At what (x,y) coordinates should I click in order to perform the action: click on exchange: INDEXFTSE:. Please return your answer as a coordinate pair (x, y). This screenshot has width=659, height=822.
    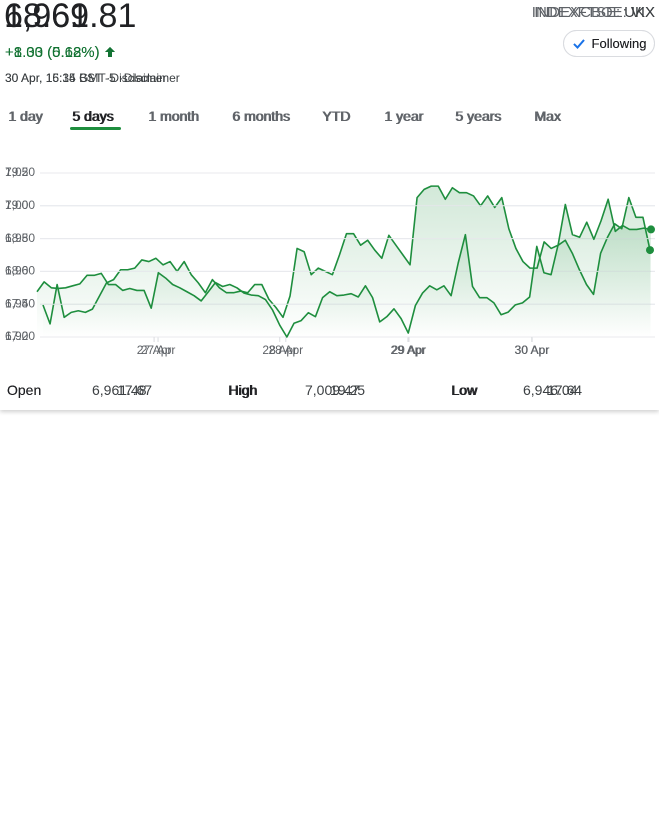
    Looking at the image, I should click on (576, 12).